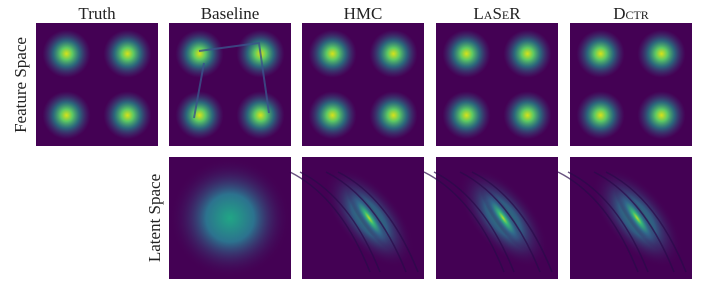 This screenshot has height=299, width=706. Describe the element at coordinates (230, 13) in the screenshot. I see `column-title: Baseline` at that location.